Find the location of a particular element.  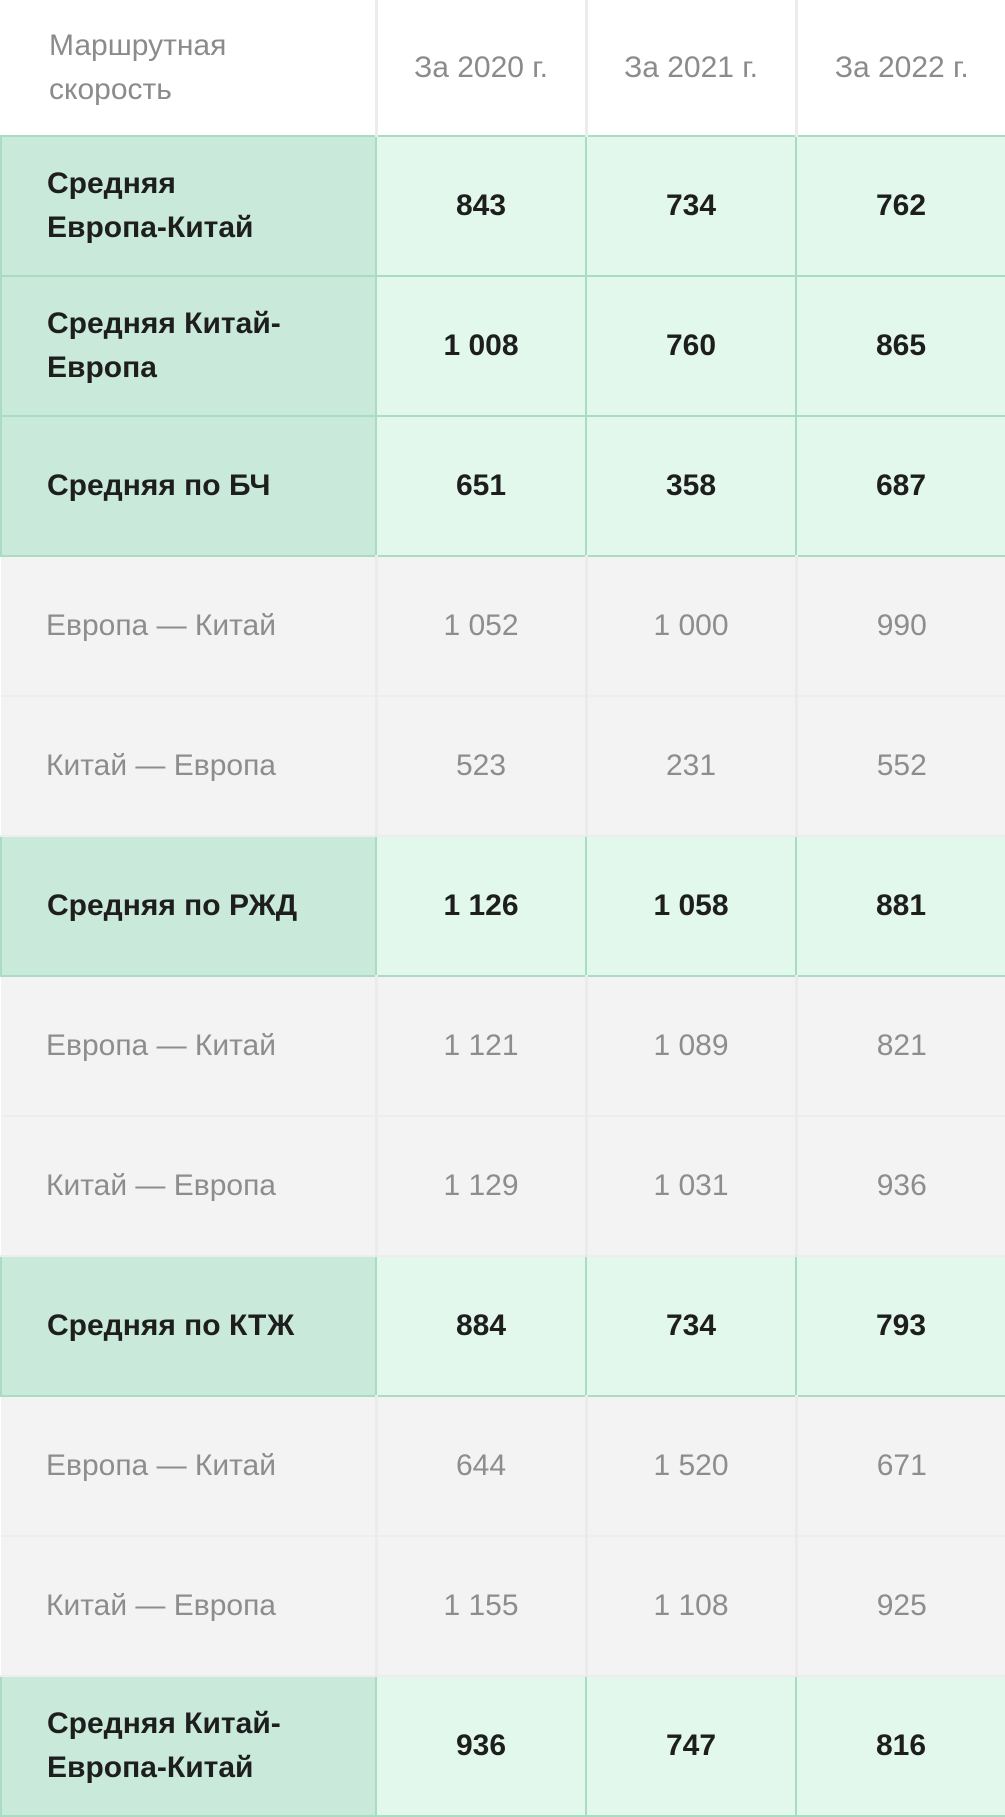

value-cell: 687 is located at coordinates (900, 486).